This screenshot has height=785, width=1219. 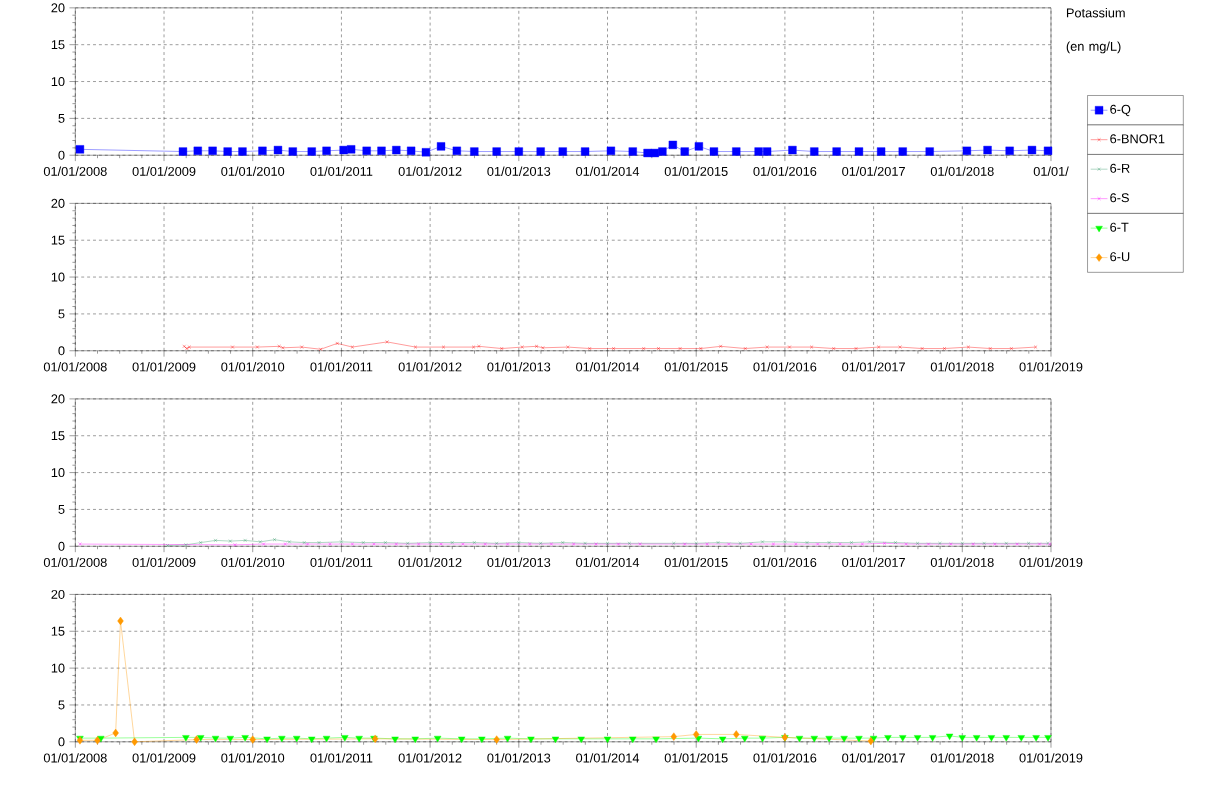 I want to click on legend-label: 6-Q, so click(x=1120, y=110).